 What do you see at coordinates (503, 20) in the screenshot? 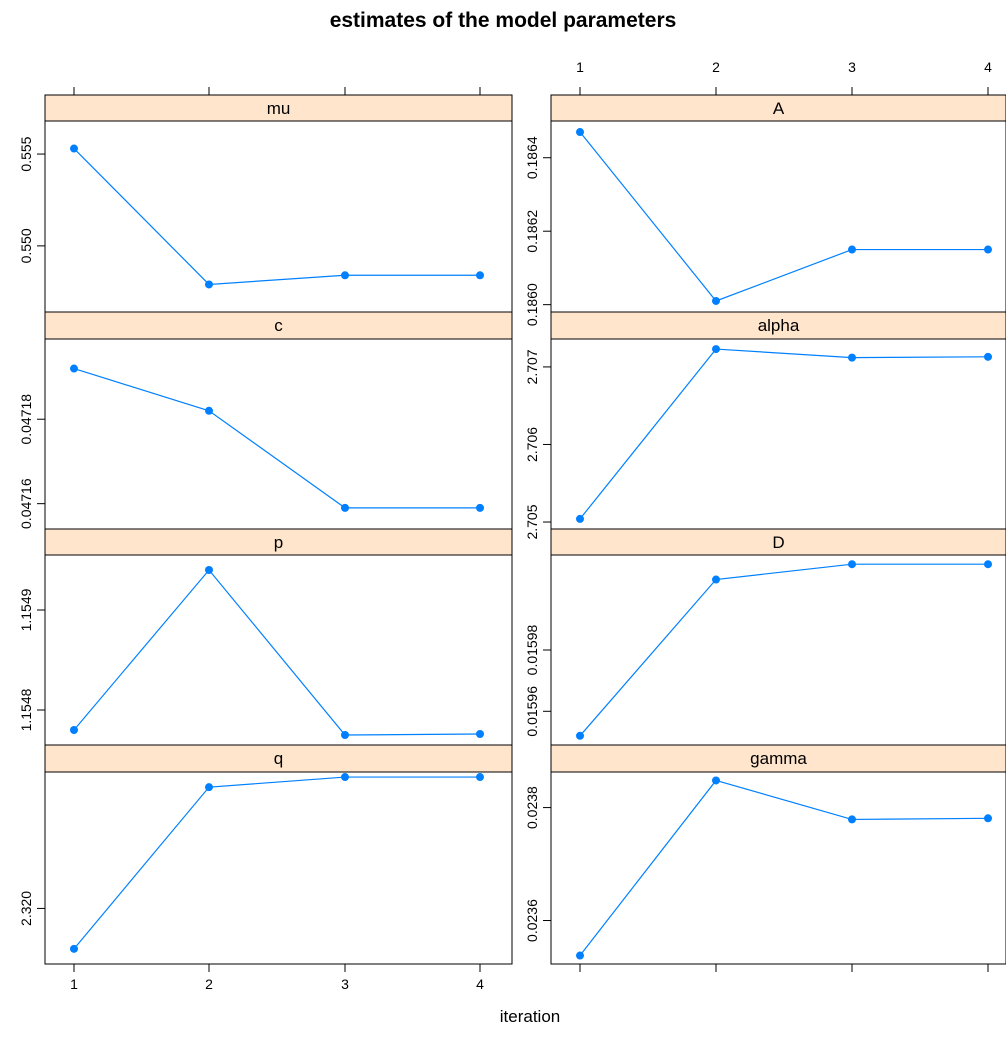
I see `chart-title: estimates of the model parameters` at bounding box center [503, 20].